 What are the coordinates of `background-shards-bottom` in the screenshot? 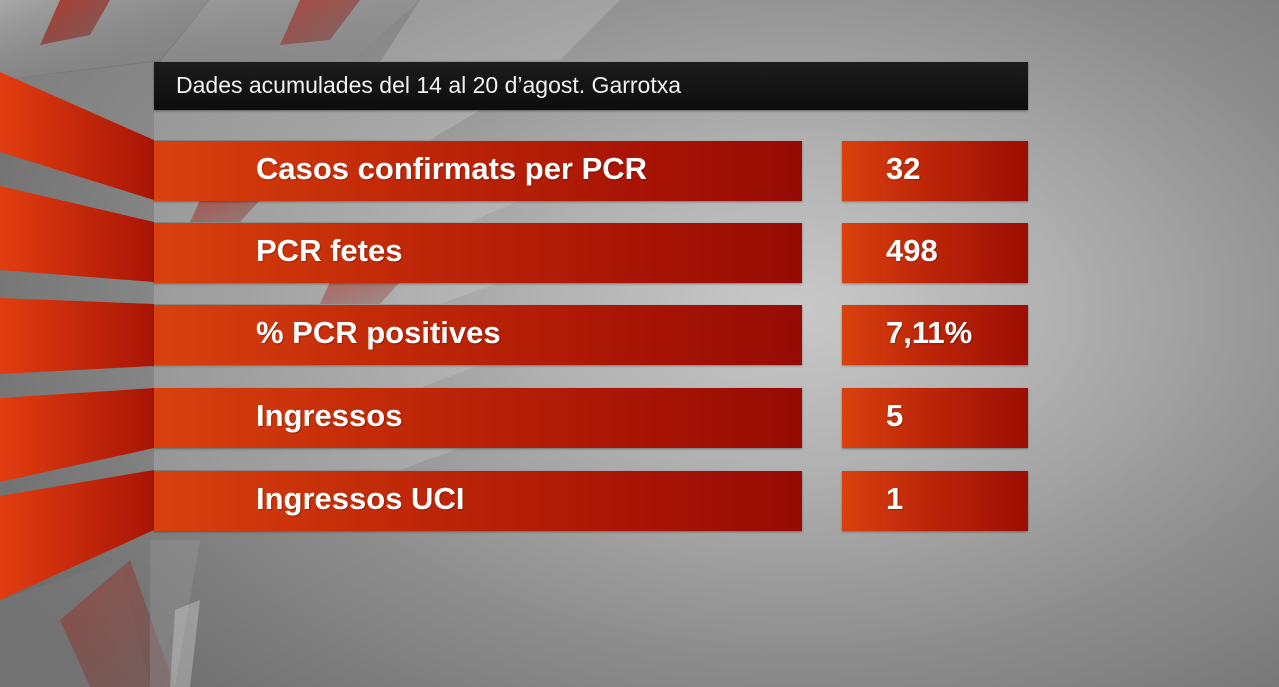 It's located at (100, 613).